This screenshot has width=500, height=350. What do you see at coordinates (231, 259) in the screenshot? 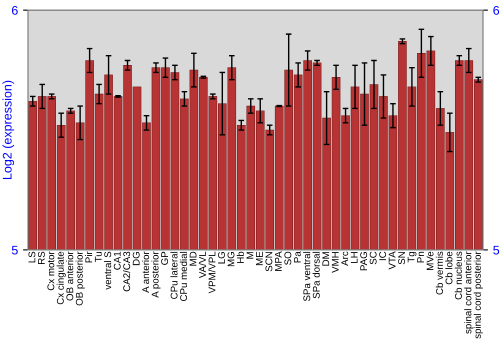
I see `x-tick-label: MG` at bounding box center [231, 259].